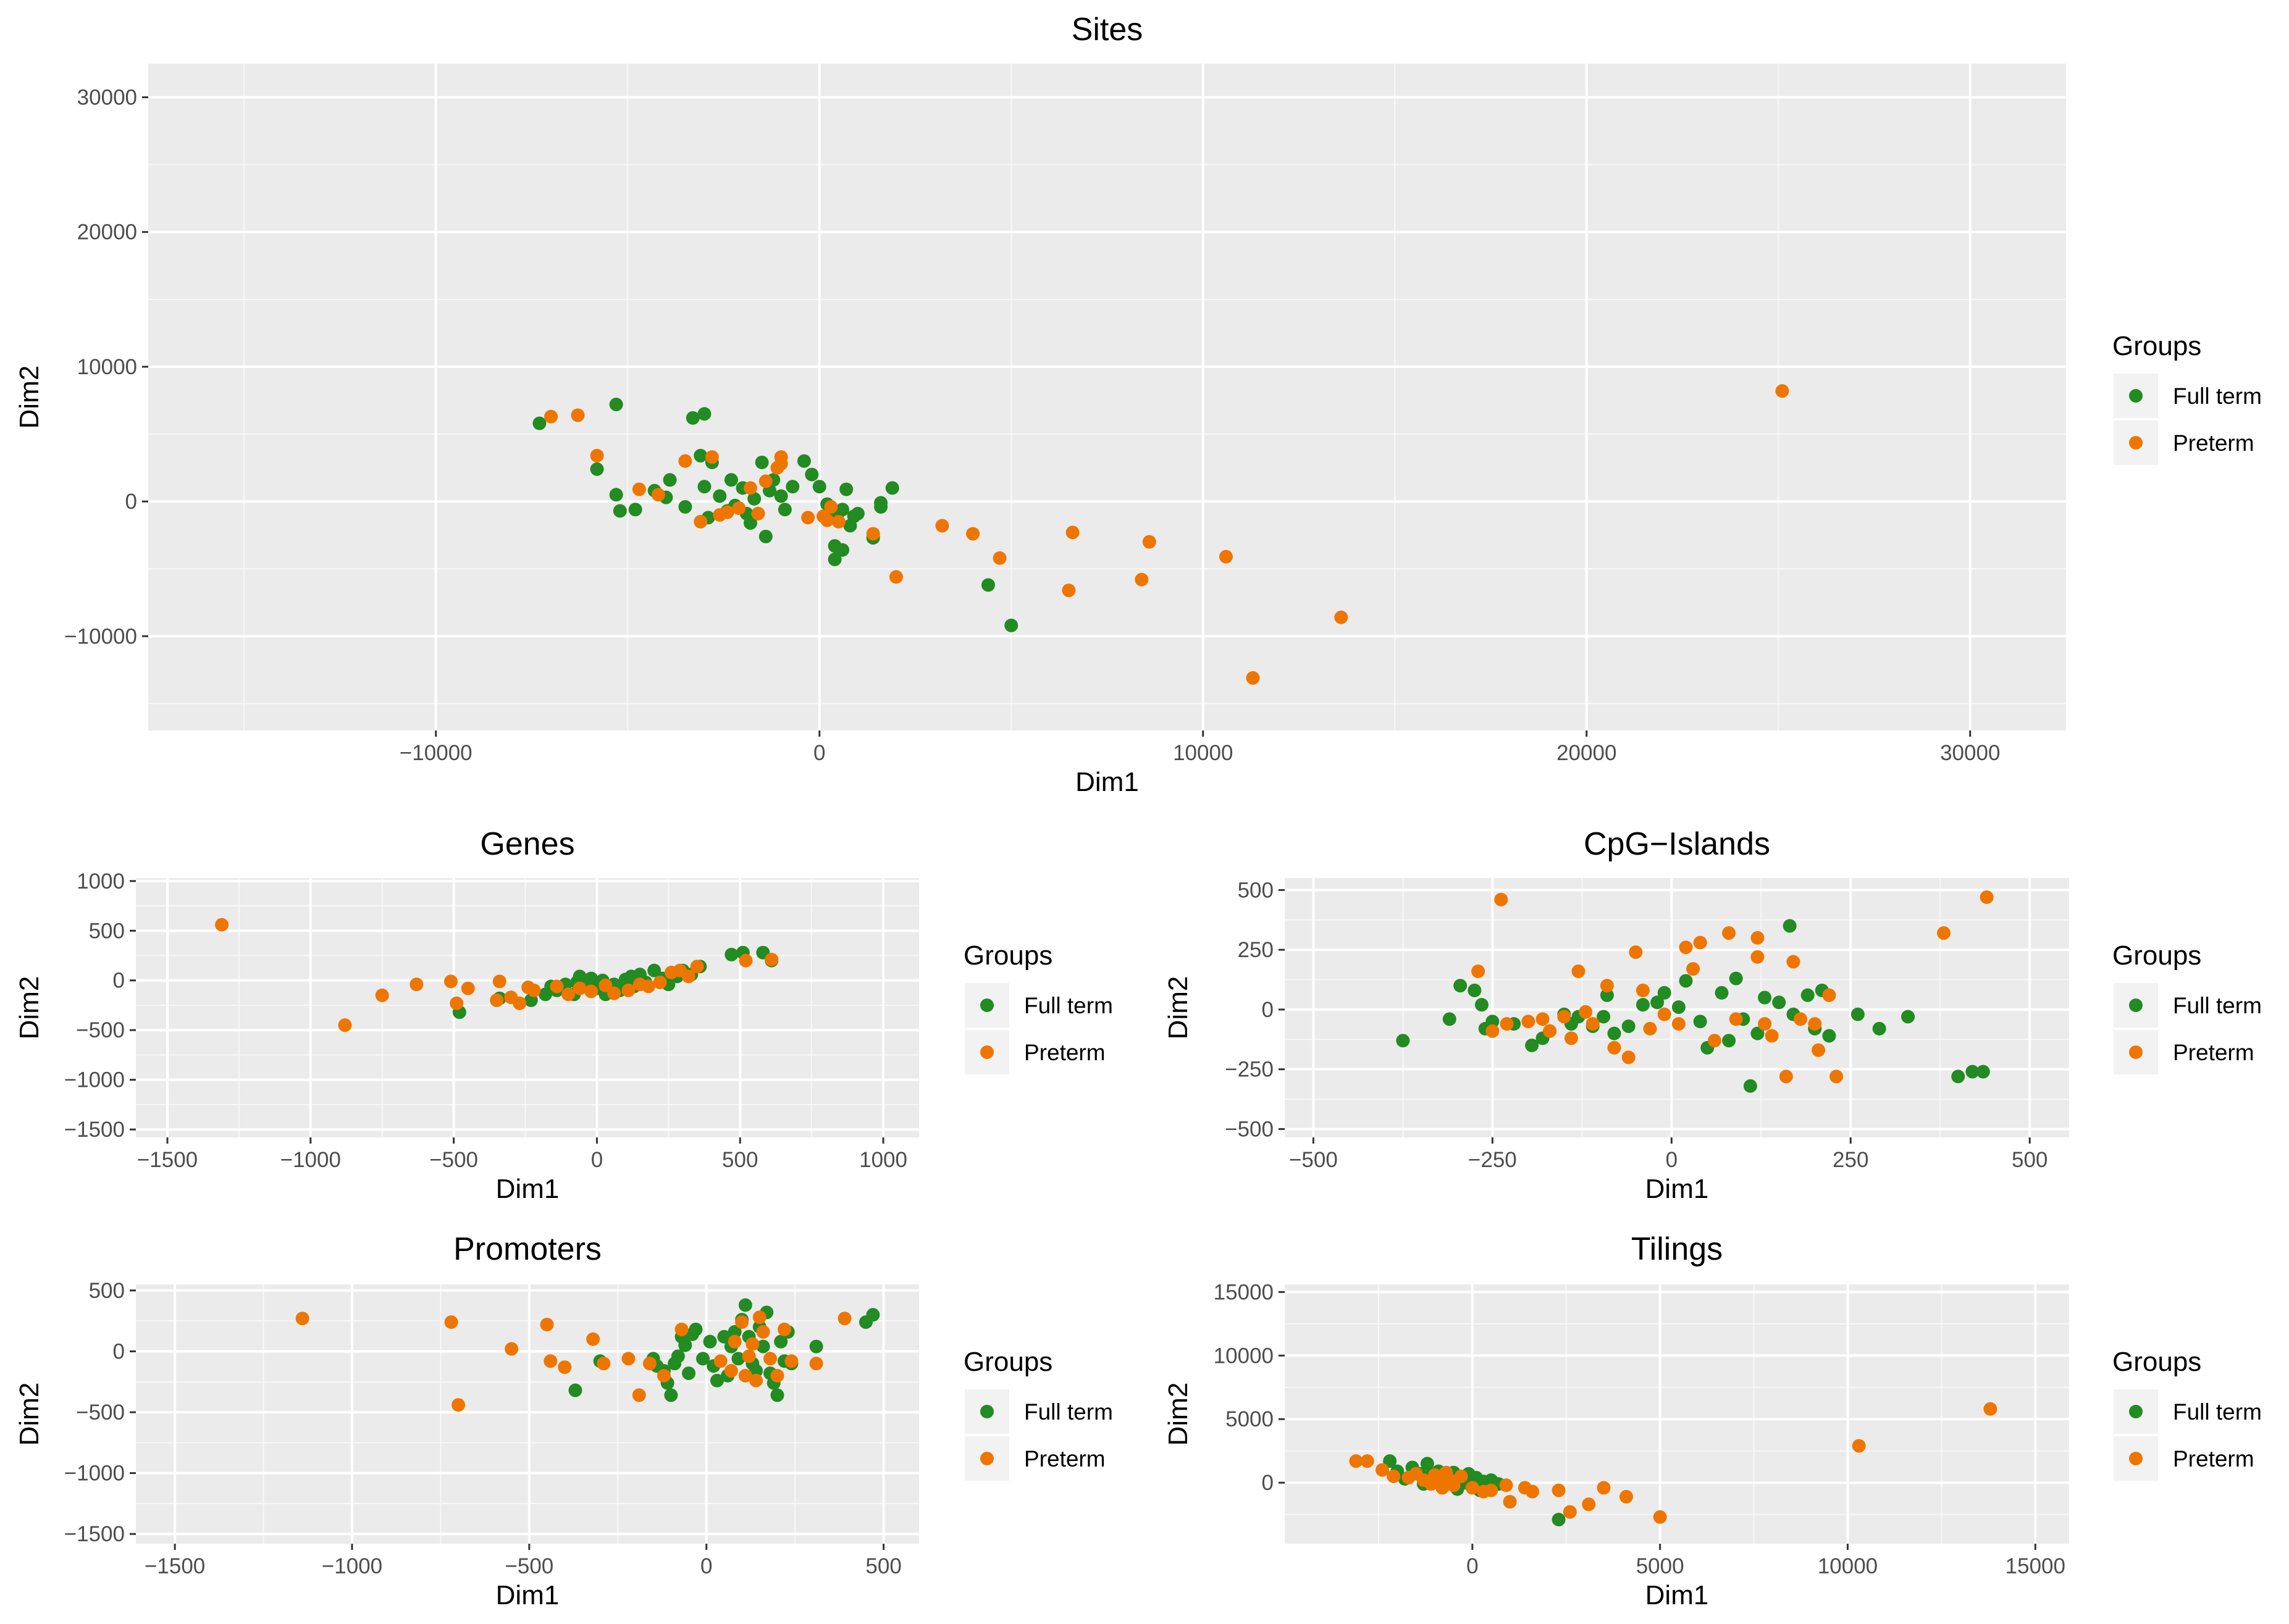 The height and width of the screenshot is (1624, 2289). Describe the element at coordinates (883, 1160) in the screenshot. I see `genes-x-tick-label: 1000` at that location.